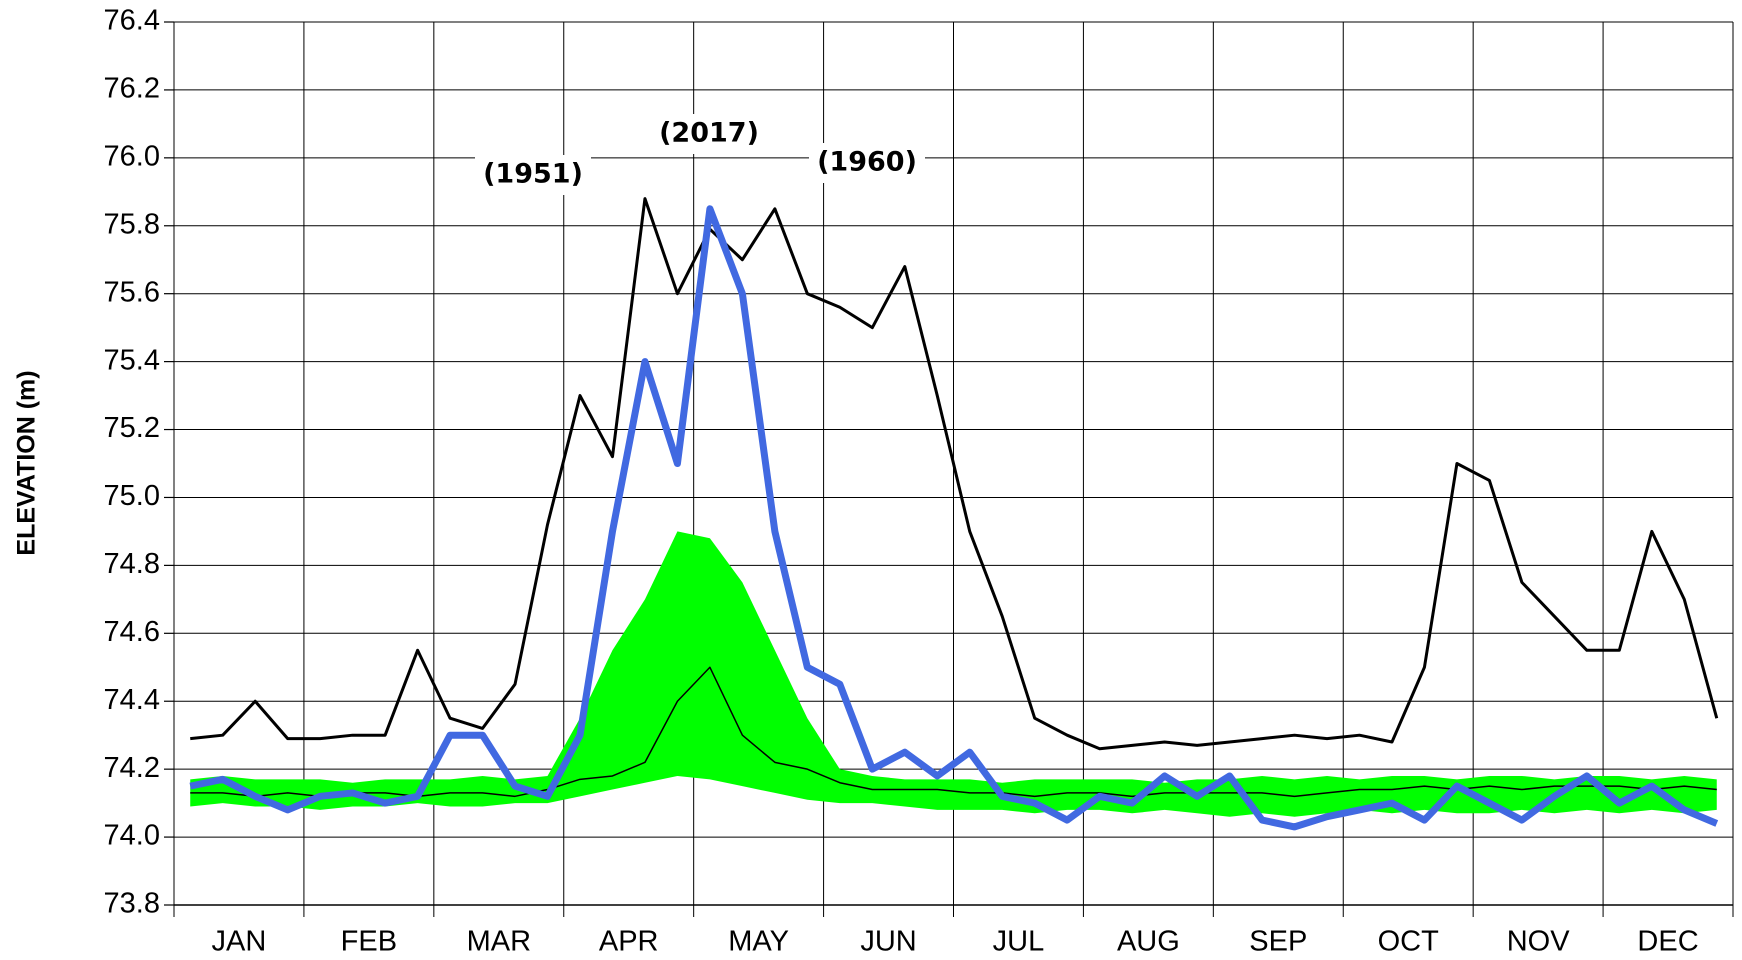 The height and width of the screenshot is (960, 1742). I want to click on y-tick-label: 75.4, so click(132, 360).